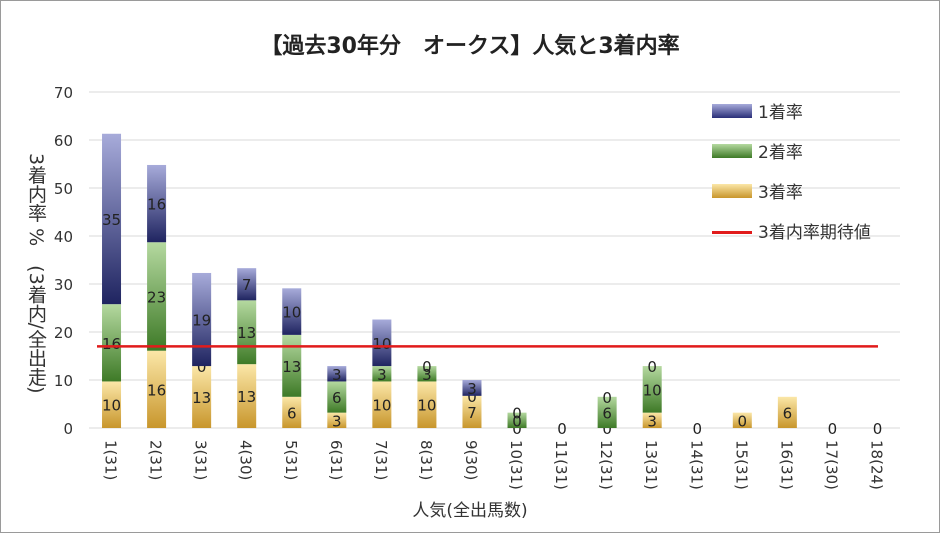  I want to click on legend-label-expected: 3着内率期待値, so click(814, 233).